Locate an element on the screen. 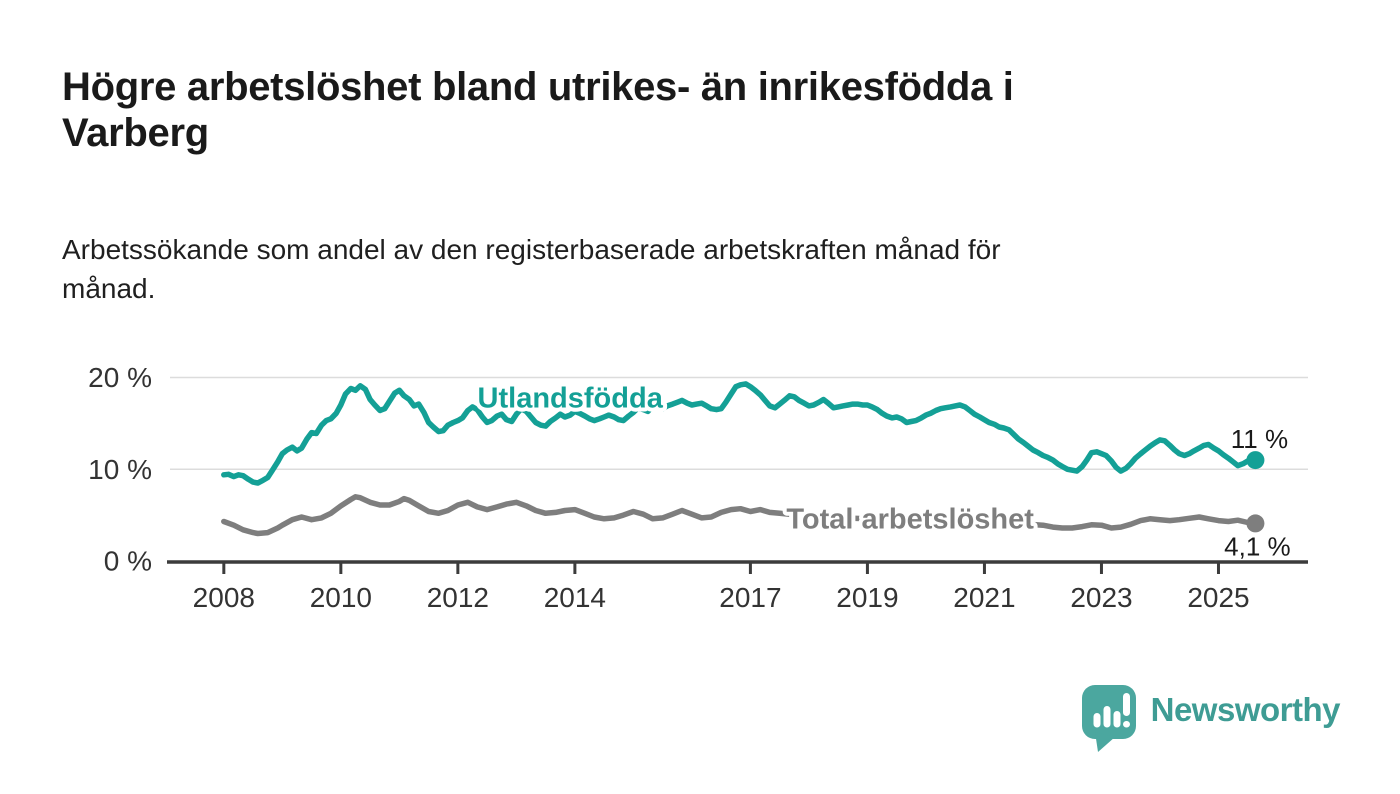 The height and width of the screenshot is (794, 1400). y-axis-tick-label: 10 % is located at coordinates (120, 469).